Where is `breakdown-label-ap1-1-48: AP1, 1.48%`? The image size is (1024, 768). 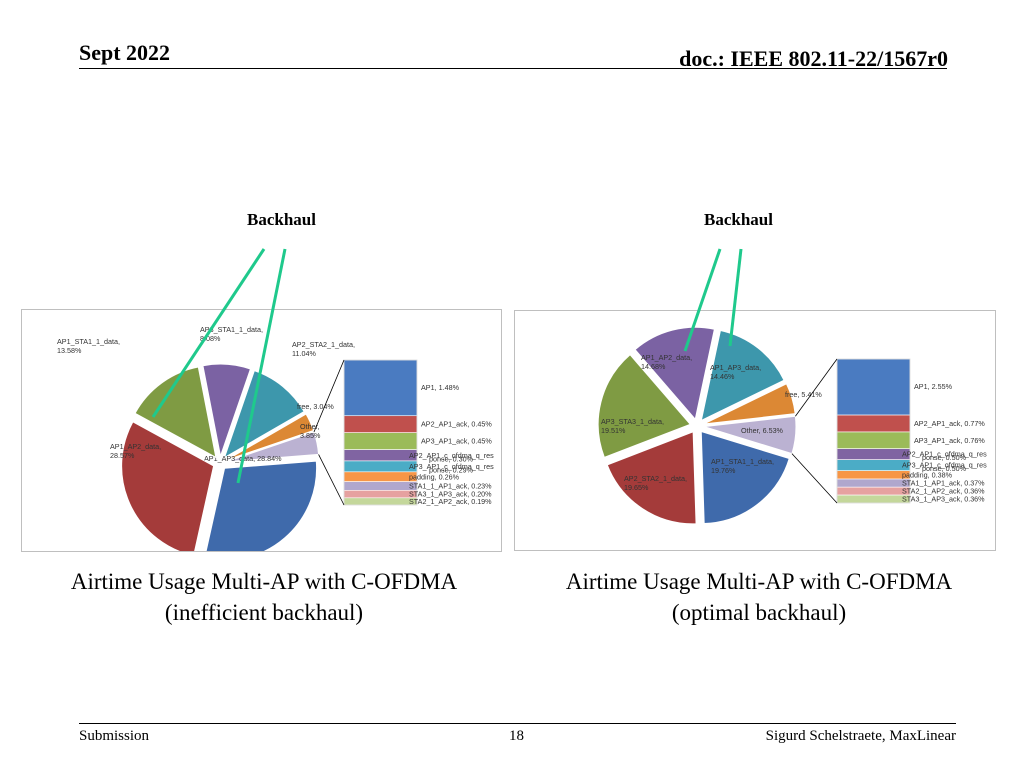
breakdown-label-ap1-1-48: AP1, 1.48% is located at coordinates (440, 387).